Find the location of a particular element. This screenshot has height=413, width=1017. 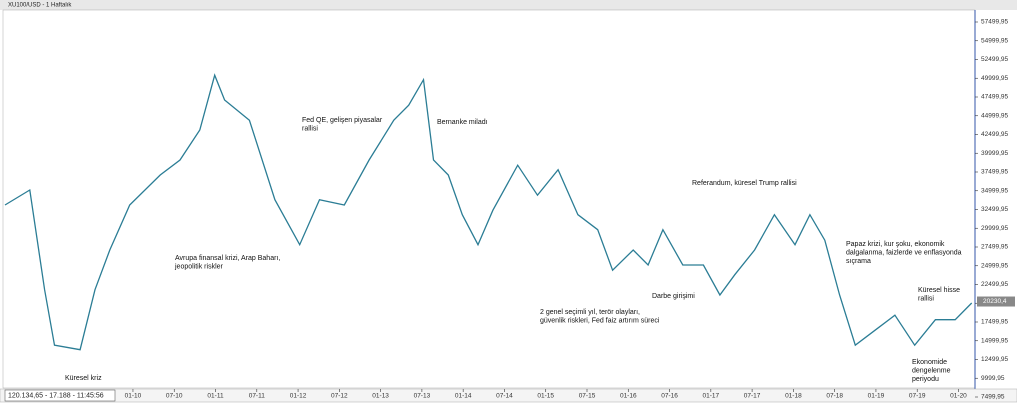

x-tick-label: 01-10 is located at coordinates (133, 396).